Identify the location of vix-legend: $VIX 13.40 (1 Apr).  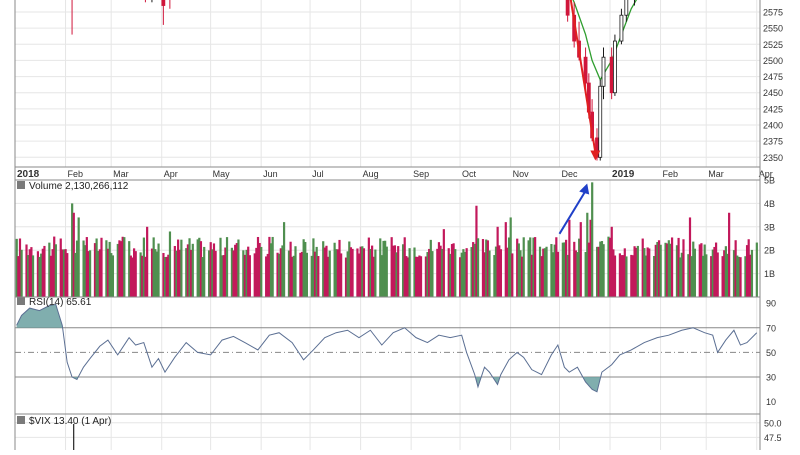
(64, 421).